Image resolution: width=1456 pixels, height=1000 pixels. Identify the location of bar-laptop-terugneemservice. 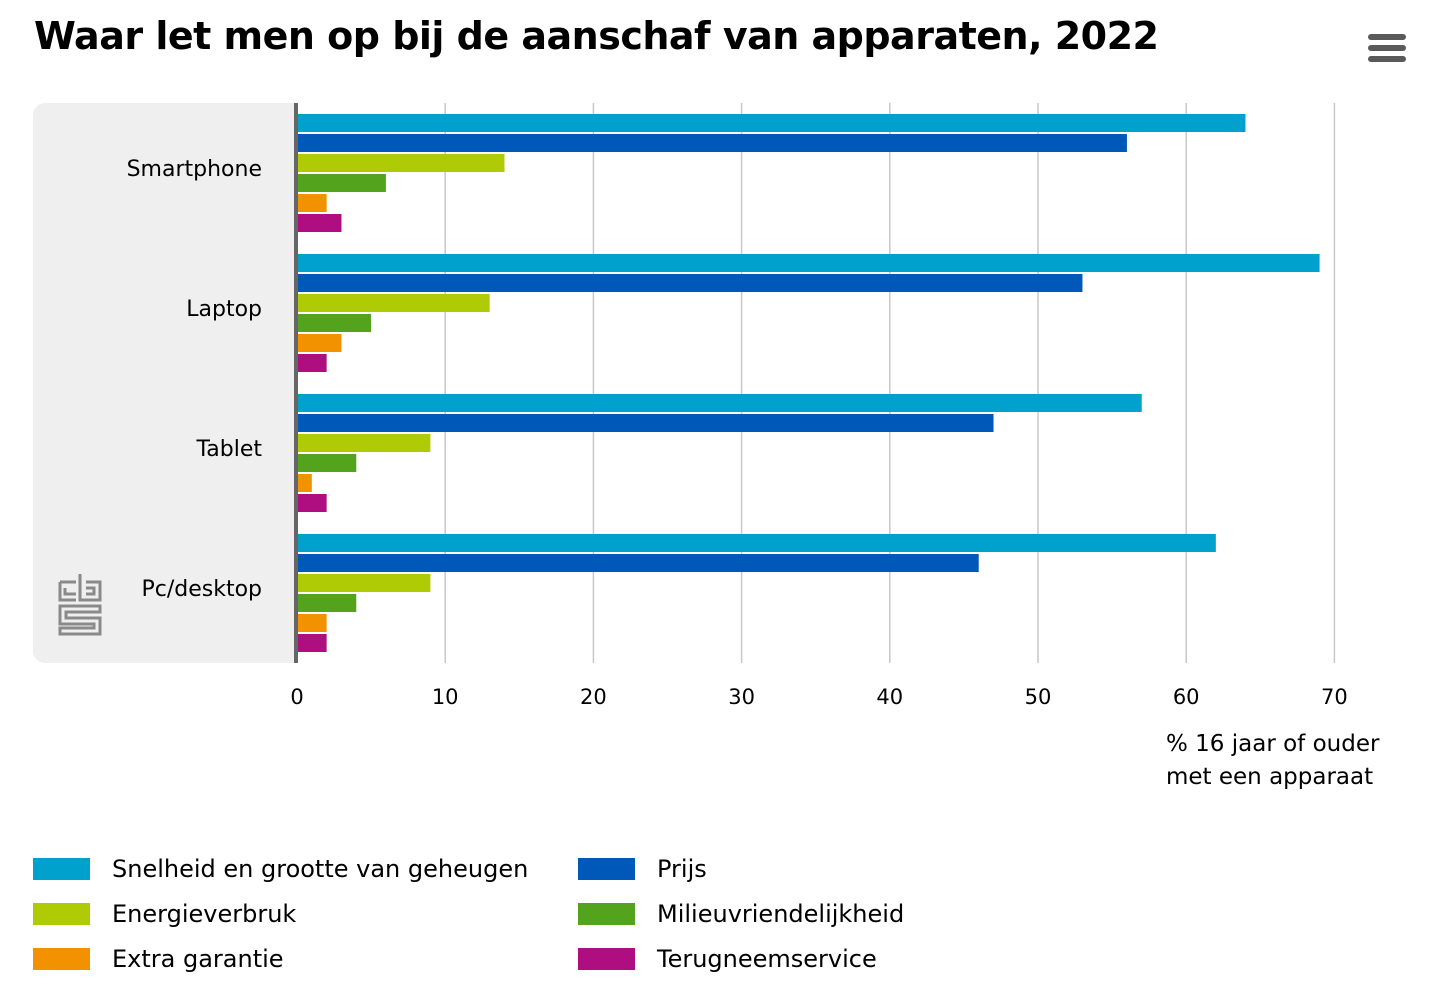
(312, 363).